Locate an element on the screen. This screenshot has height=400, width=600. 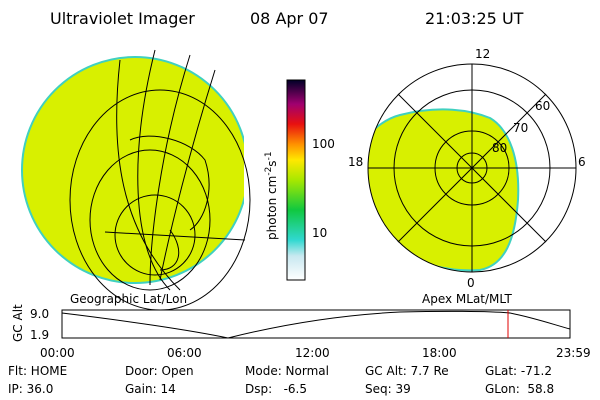
x-tick-label: 12:00 is located at coordinates (312, 353).